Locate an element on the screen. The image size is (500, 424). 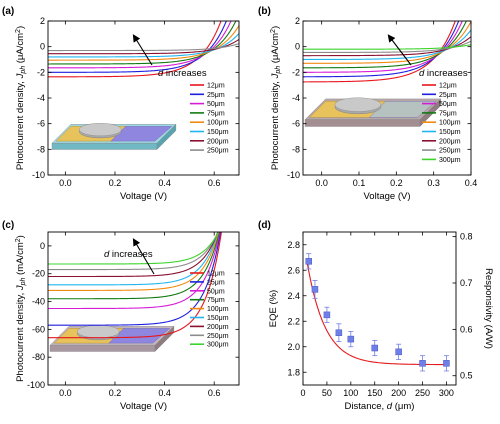
text-part: (mA/cm is located at coordinates (20, 259).